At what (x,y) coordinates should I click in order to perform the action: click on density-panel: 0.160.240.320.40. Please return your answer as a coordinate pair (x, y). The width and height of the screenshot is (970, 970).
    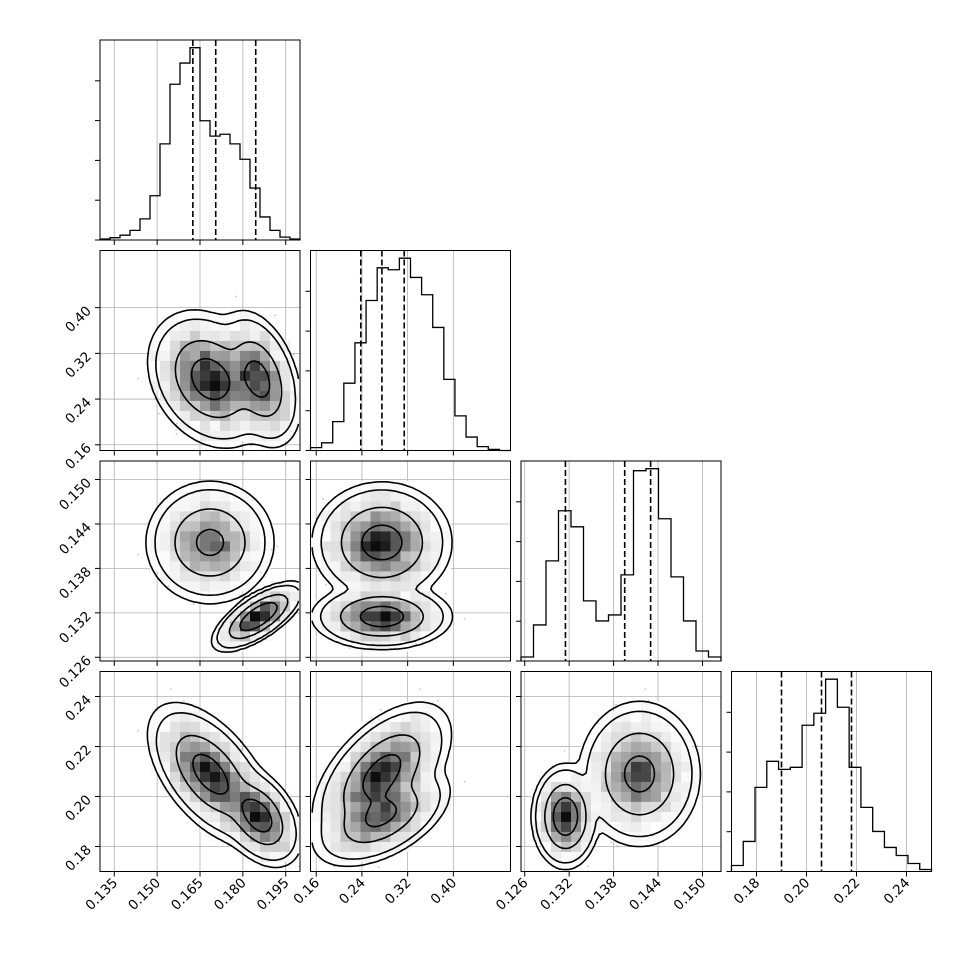
    Looking at the image, I should click on (181, 361).